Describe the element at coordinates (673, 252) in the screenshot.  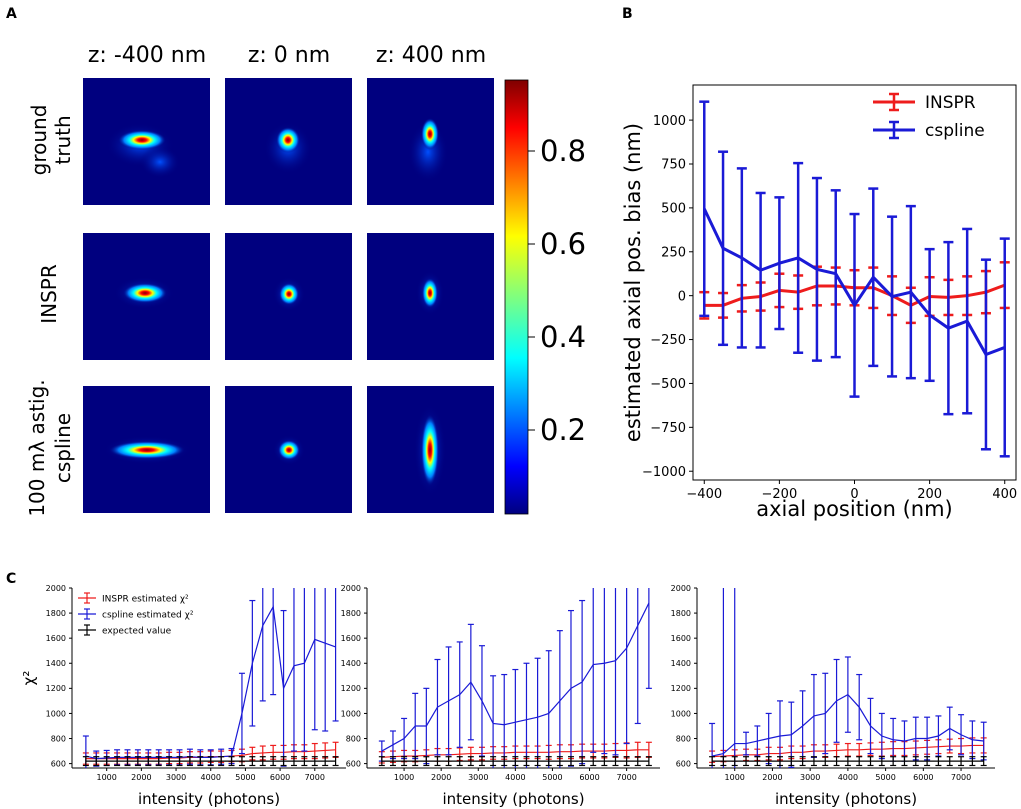
I see `y-tick-label: 250` at that location.